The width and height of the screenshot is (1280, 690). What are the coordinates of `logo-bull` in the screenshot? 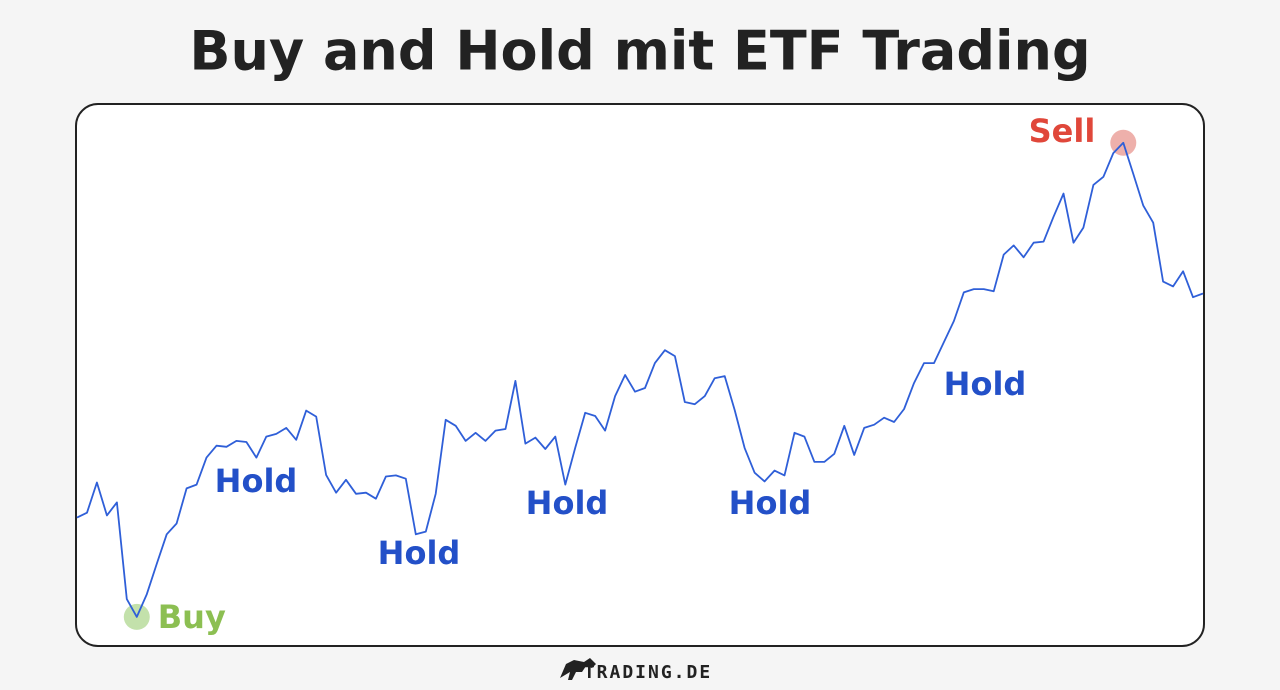 It's located at (578, 669).